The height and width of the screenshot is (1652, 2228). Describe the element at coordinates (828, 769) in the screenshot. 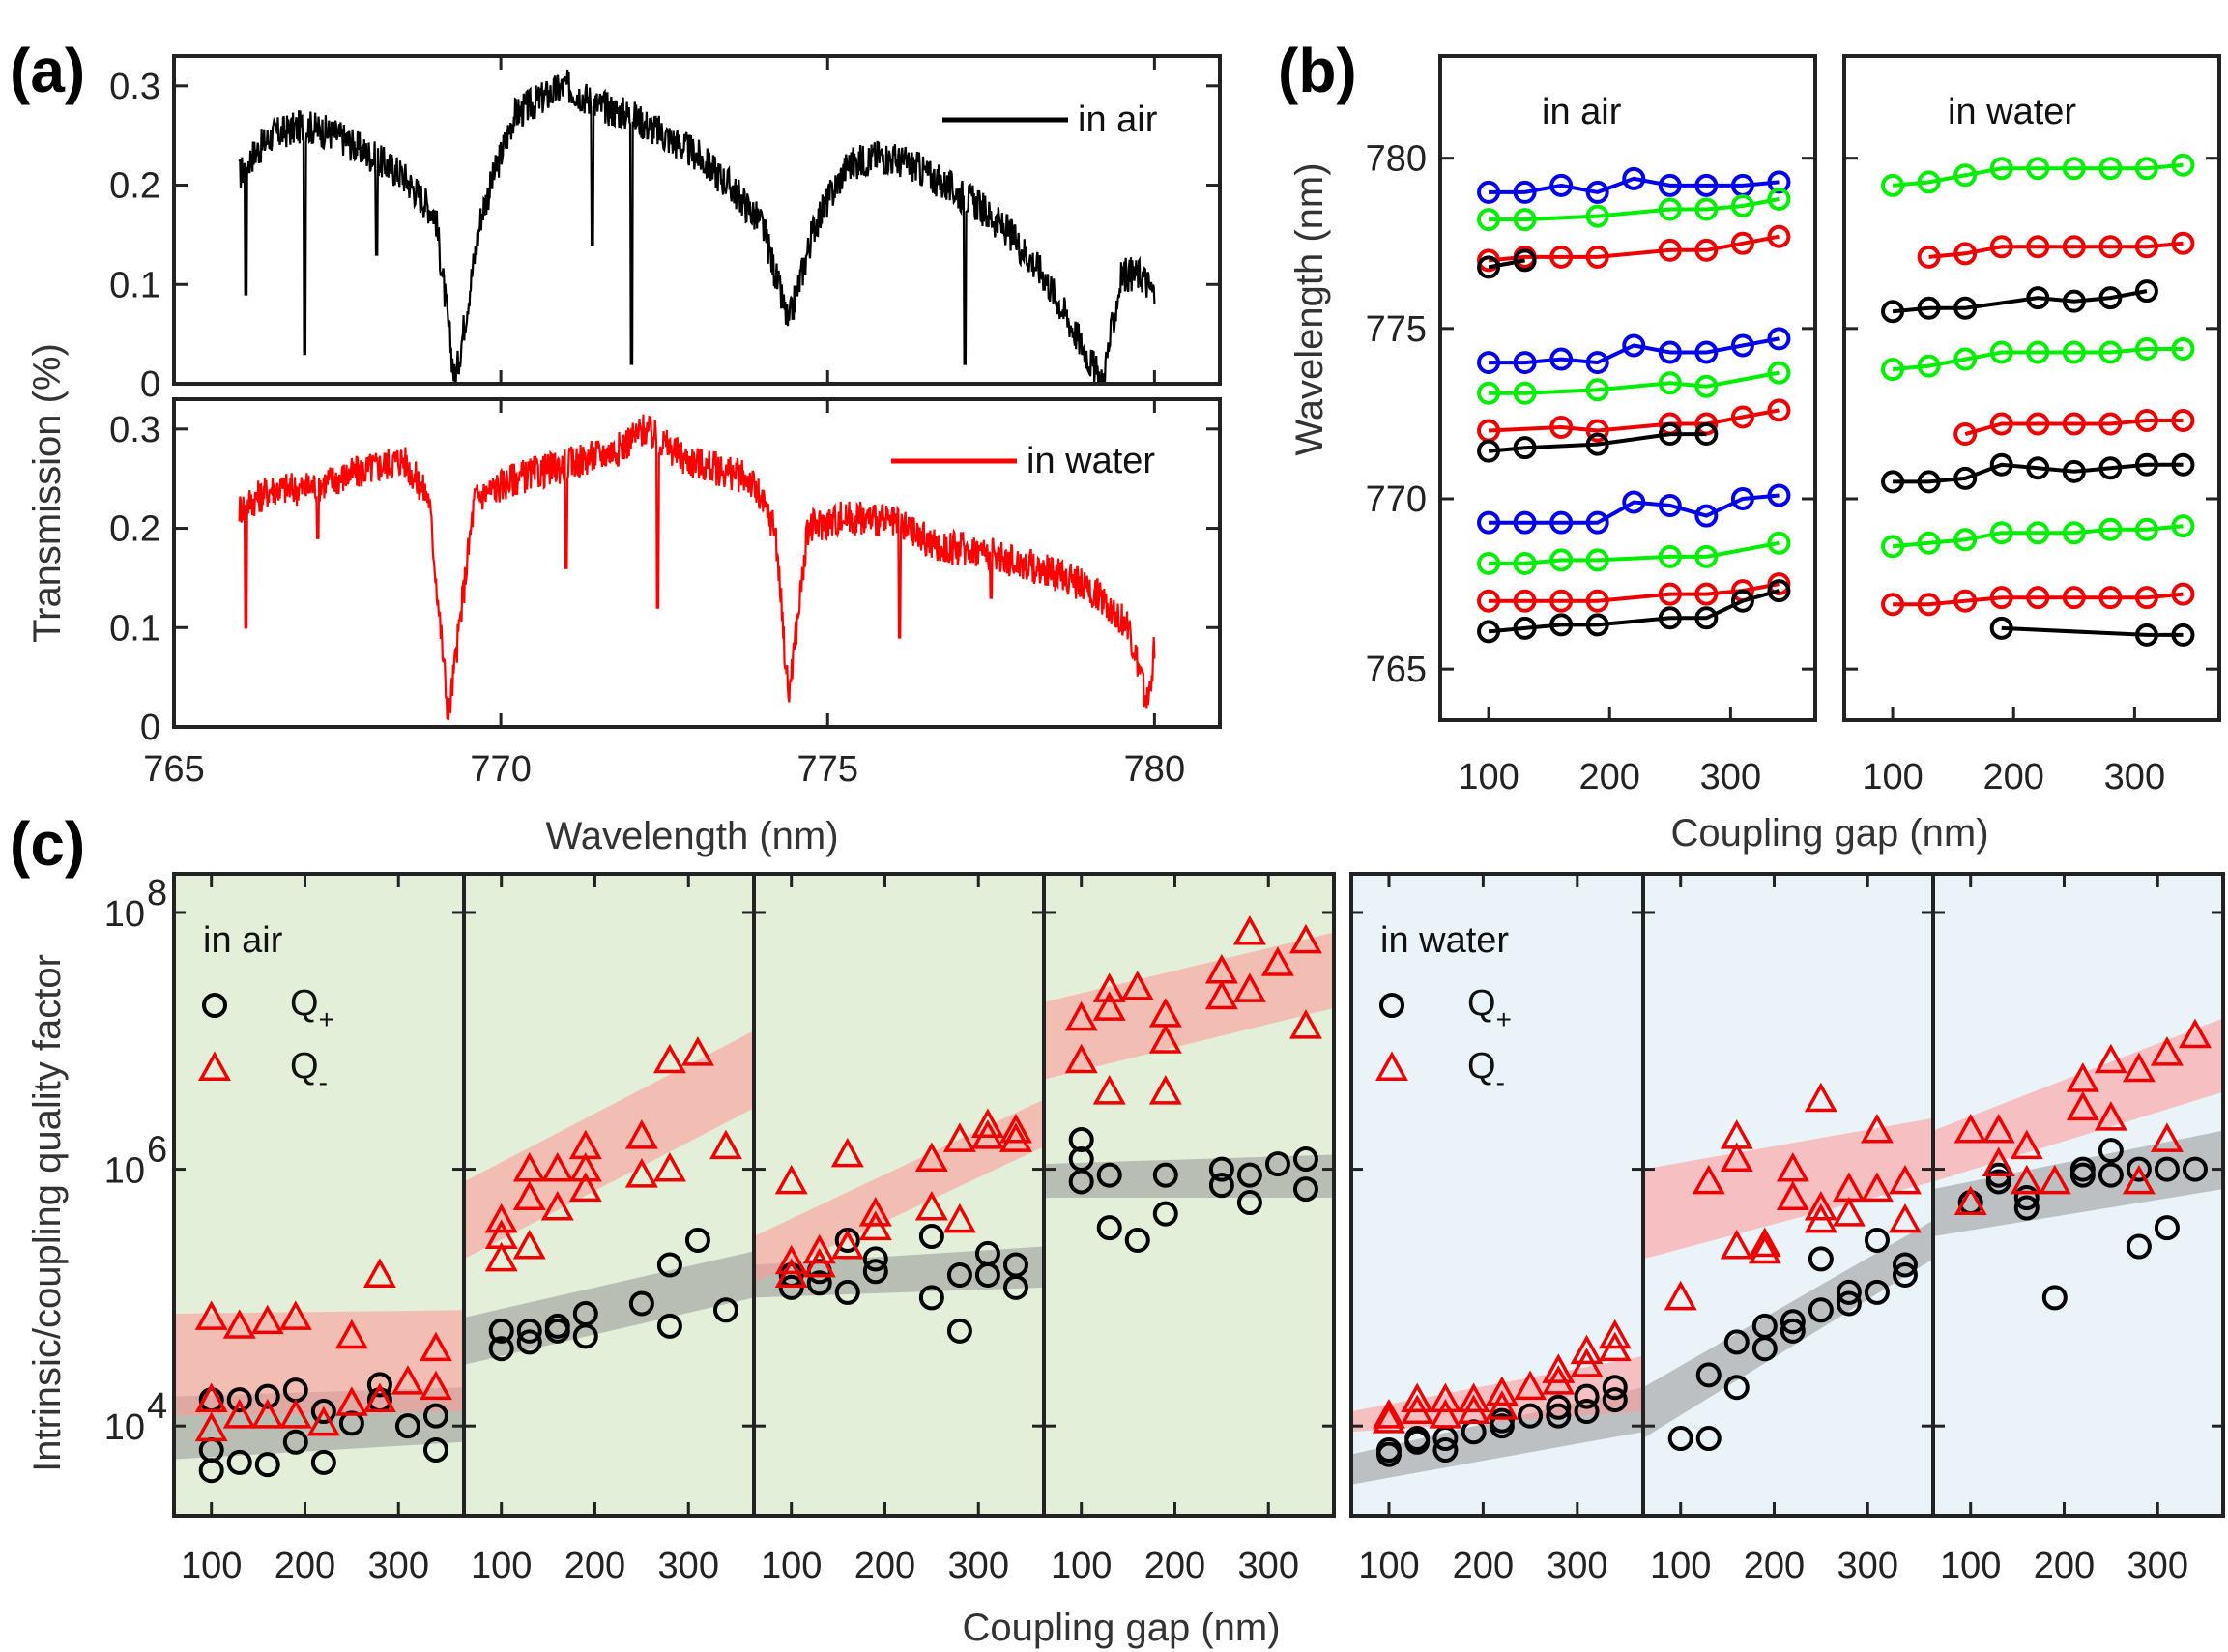

I see `x-tick-label: 775` at that location.